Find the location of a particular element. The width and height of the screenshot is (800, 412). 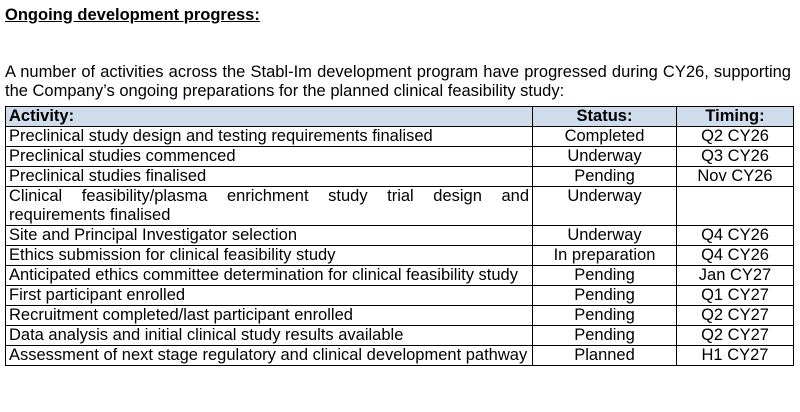

status-cell: In preparation is located at coordinates (604, 255).